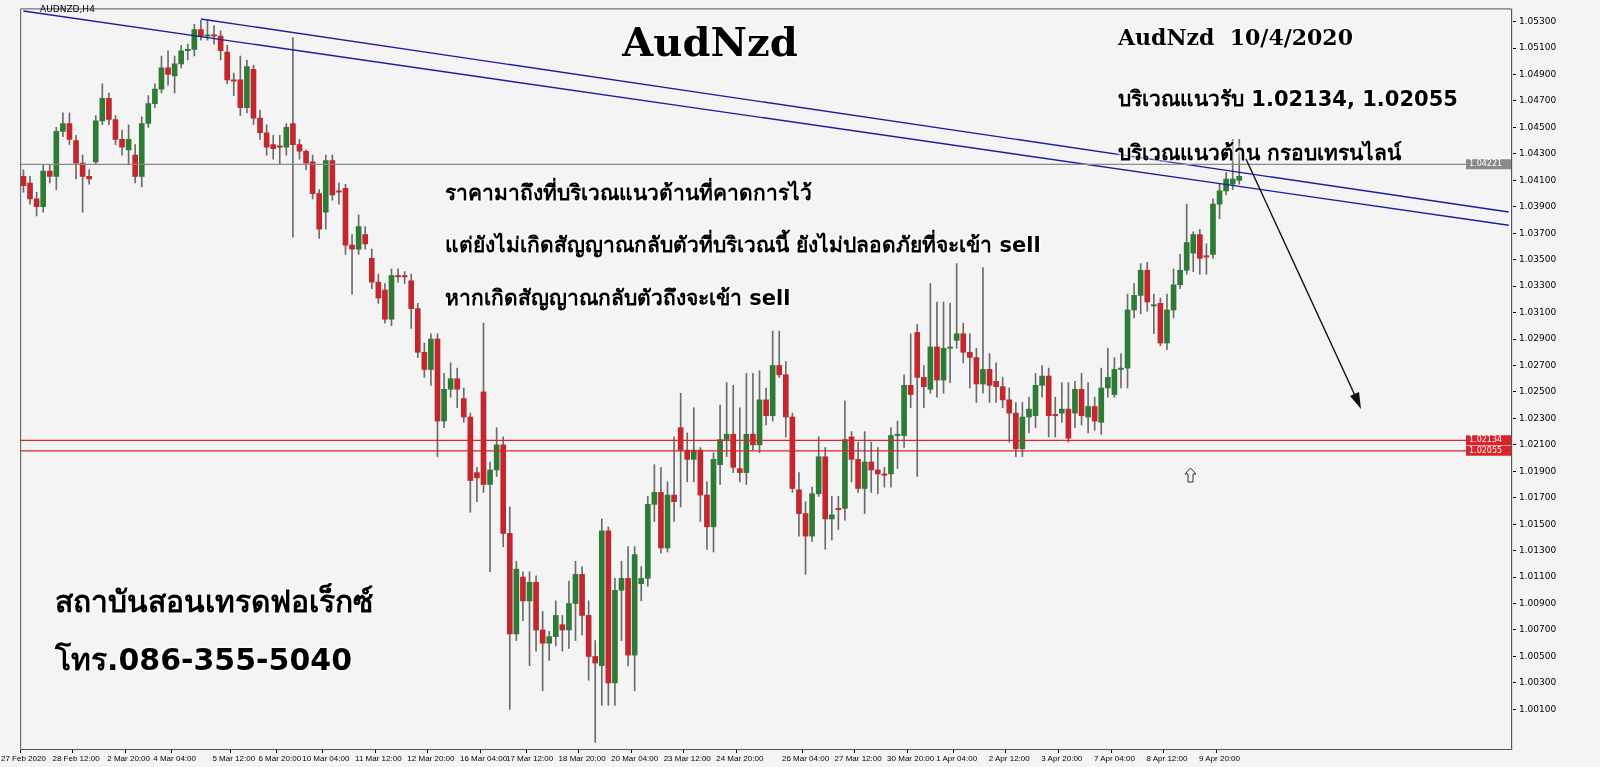  Describe the element at coordinates (1009, 758) in the screenshot. I see `x-tick-label: 2 Apr 12:00` at that location.